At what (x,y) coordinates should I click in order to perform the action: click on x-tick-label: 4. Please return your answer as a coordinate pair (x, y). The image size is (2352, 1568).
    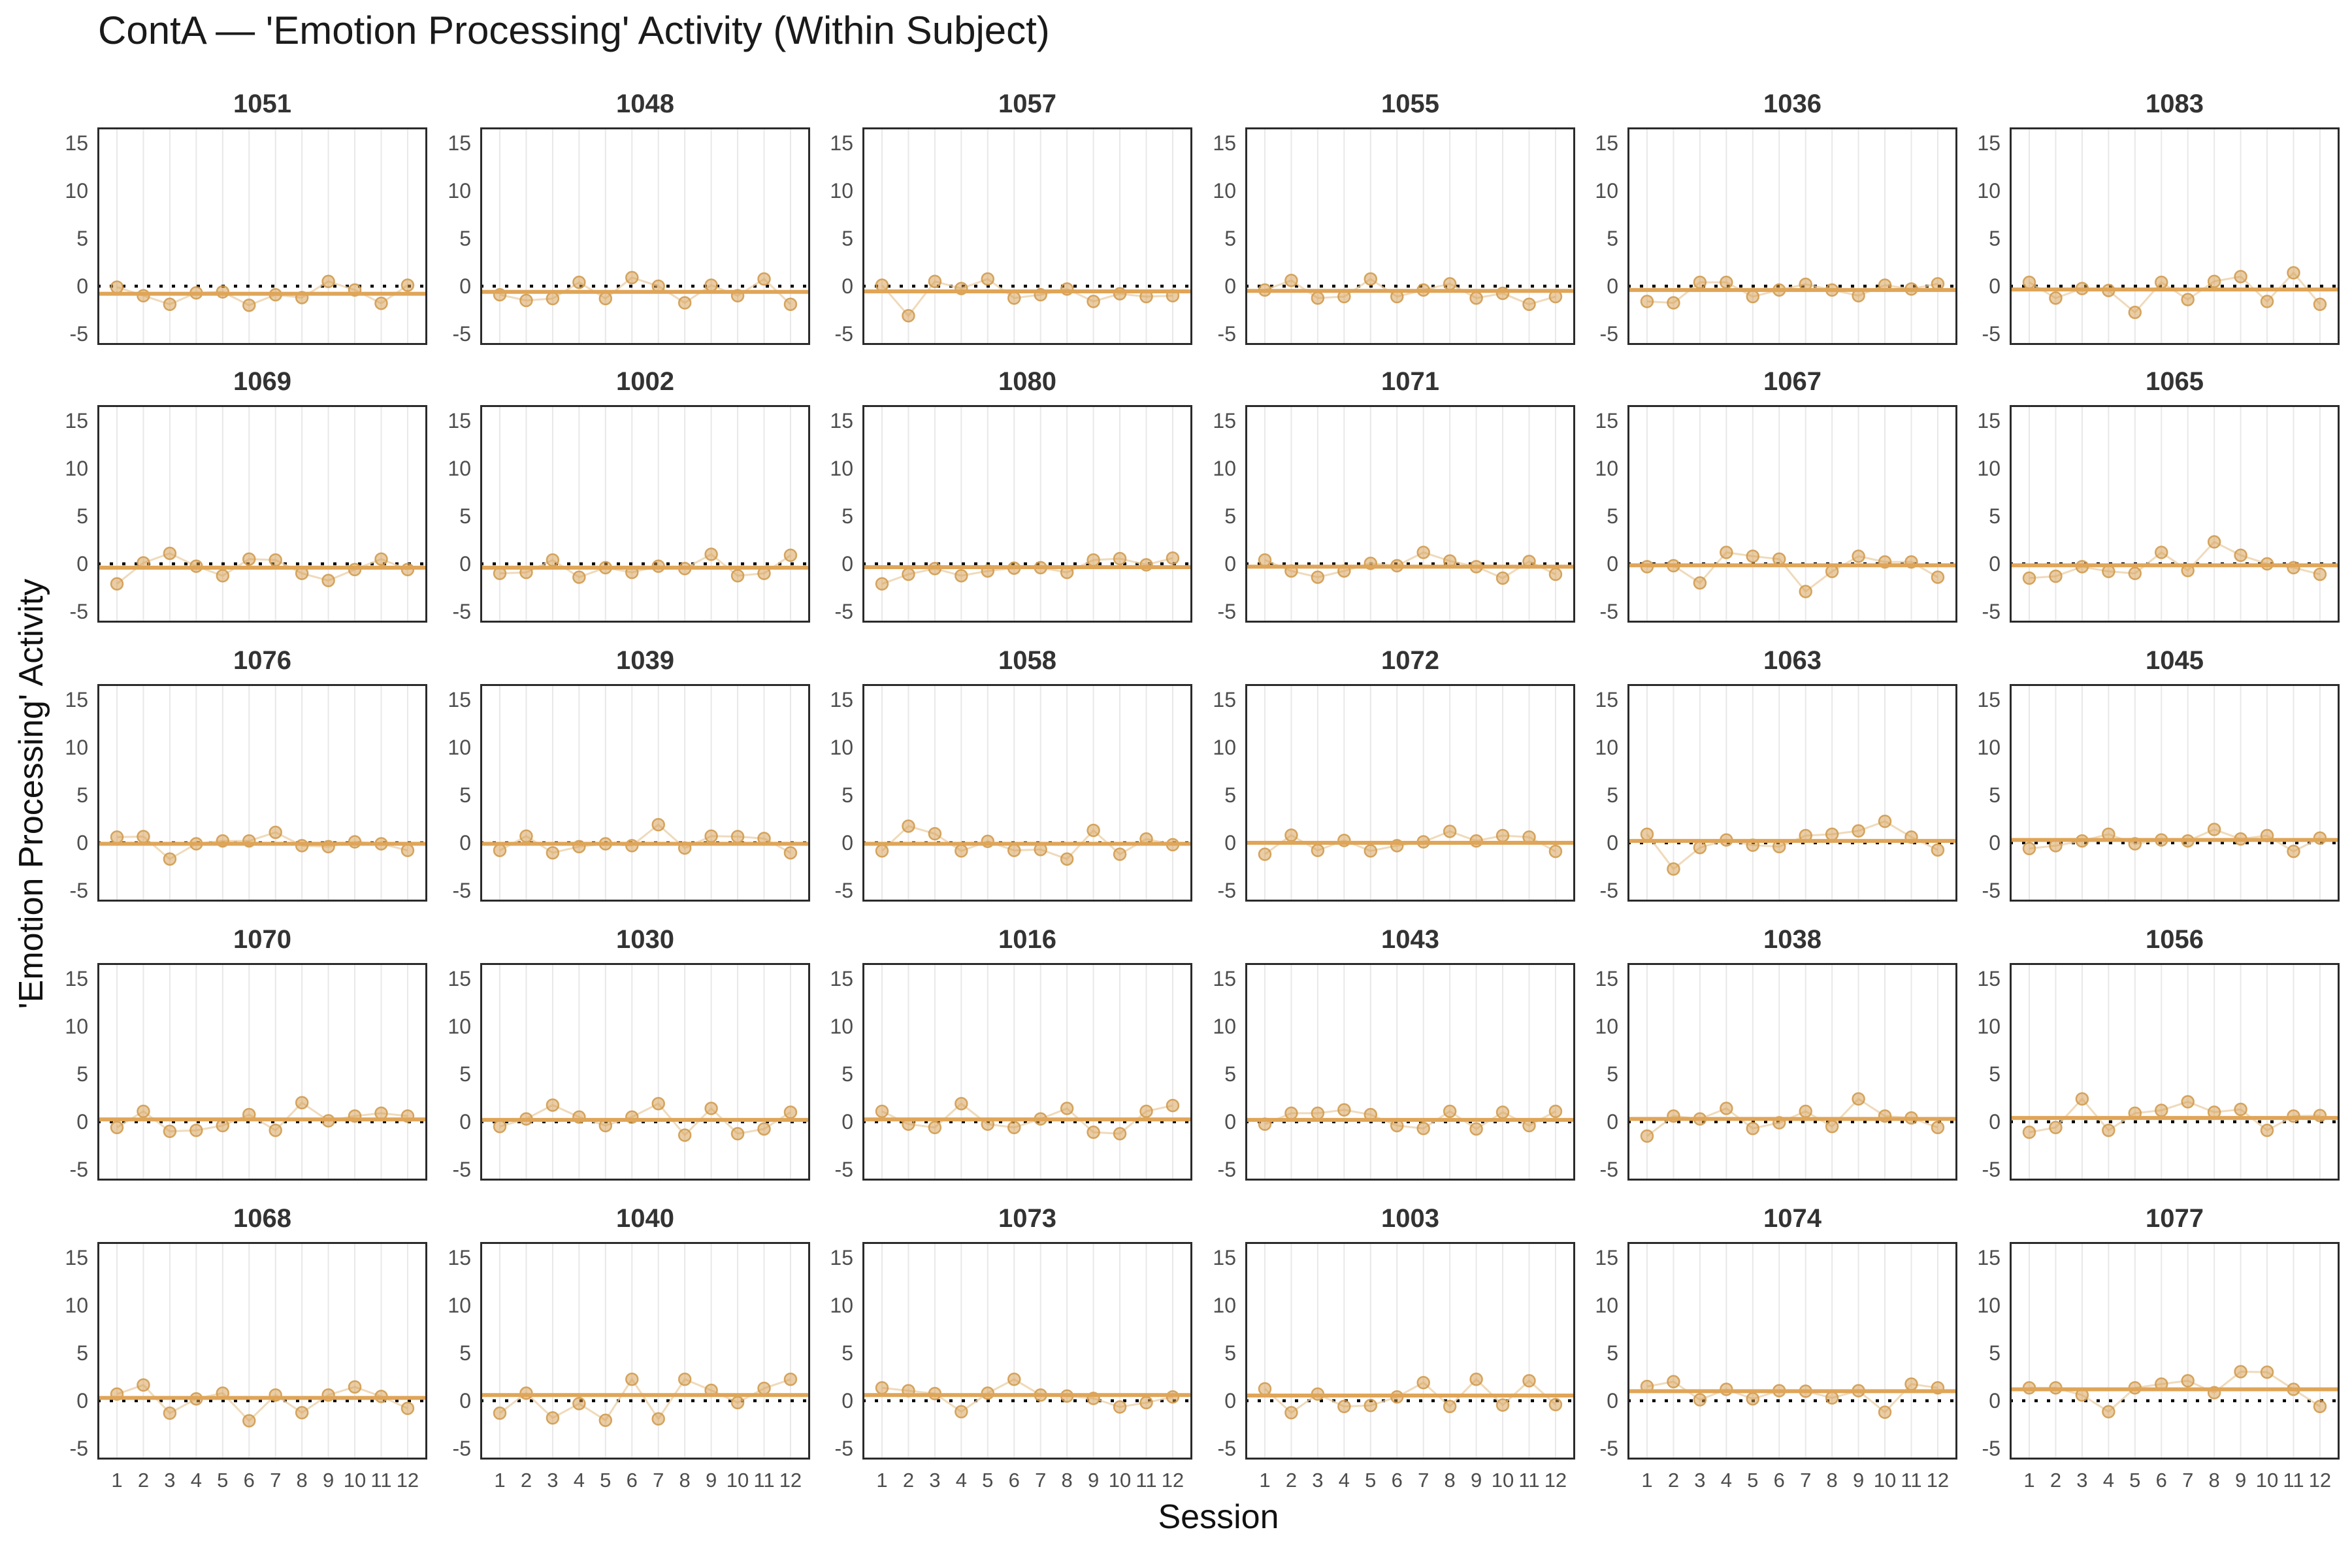
    Looking at the image, I should click on (1344, 1480).